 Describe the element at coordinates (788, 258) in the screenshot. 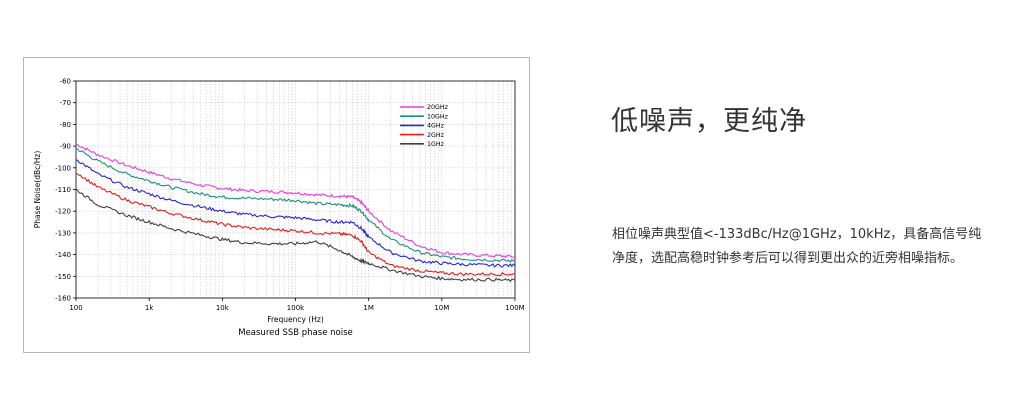

I see `description-line-2: 净度，选配高稳时钟参考后可以得到更出众的近旁相噪指标。` at that location.